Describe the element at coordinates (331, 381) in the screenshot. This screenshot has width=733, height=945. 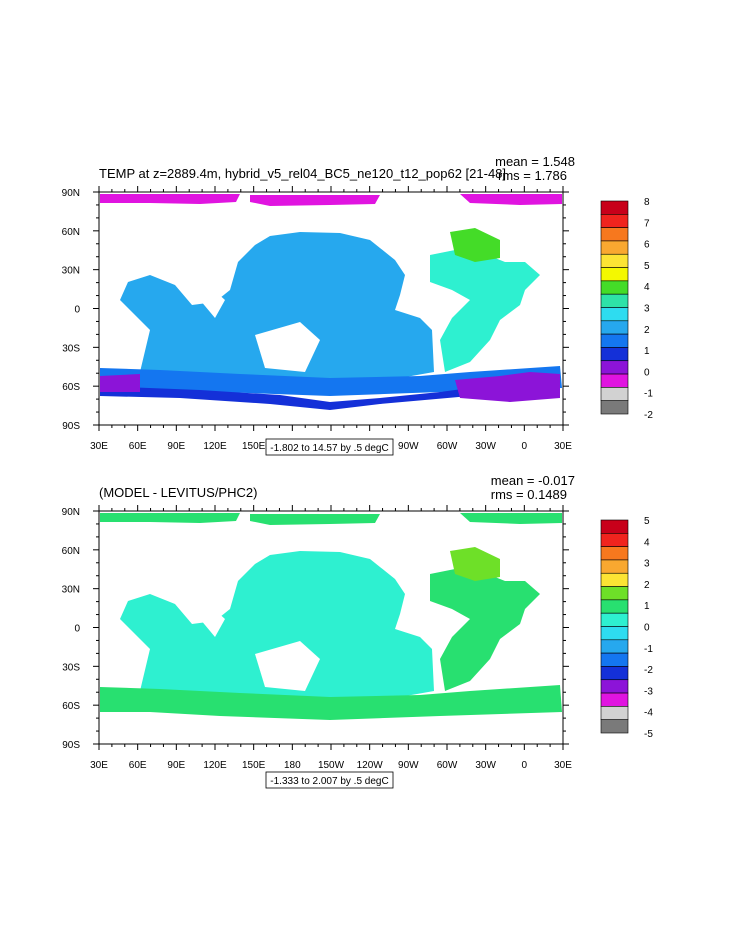
I see `top-southern-band` at that location.